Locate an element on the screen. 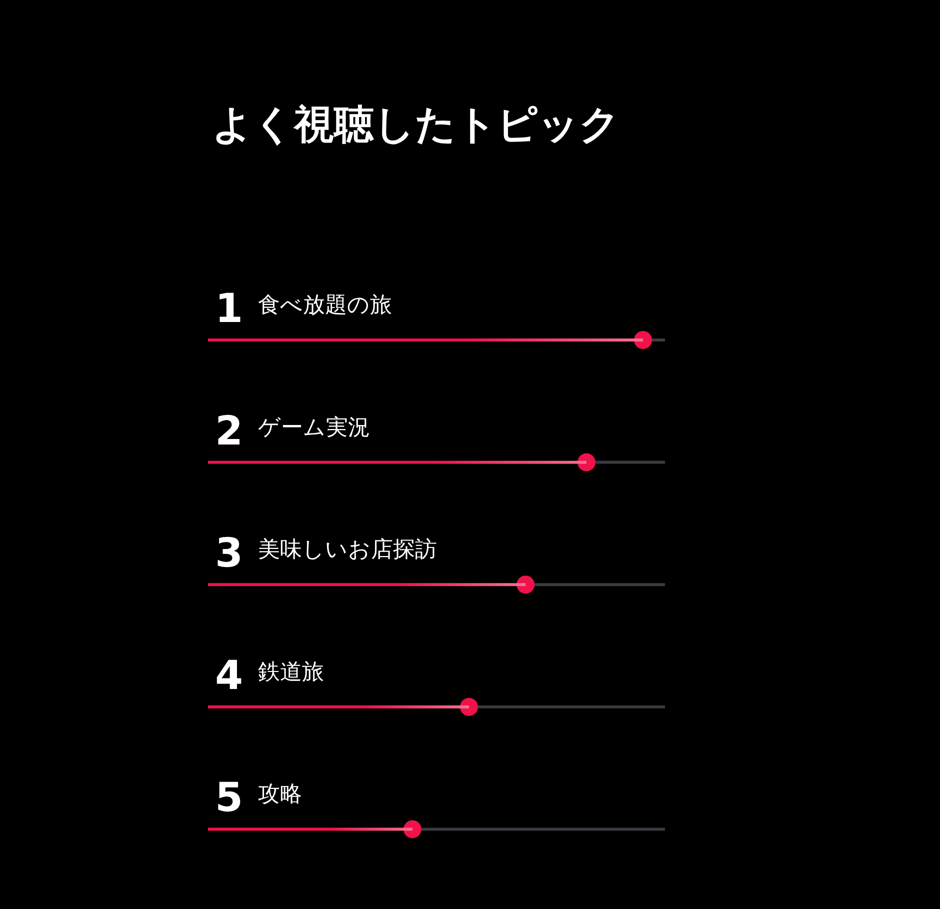  annotation: 3 is located at coordinates (229, 553).